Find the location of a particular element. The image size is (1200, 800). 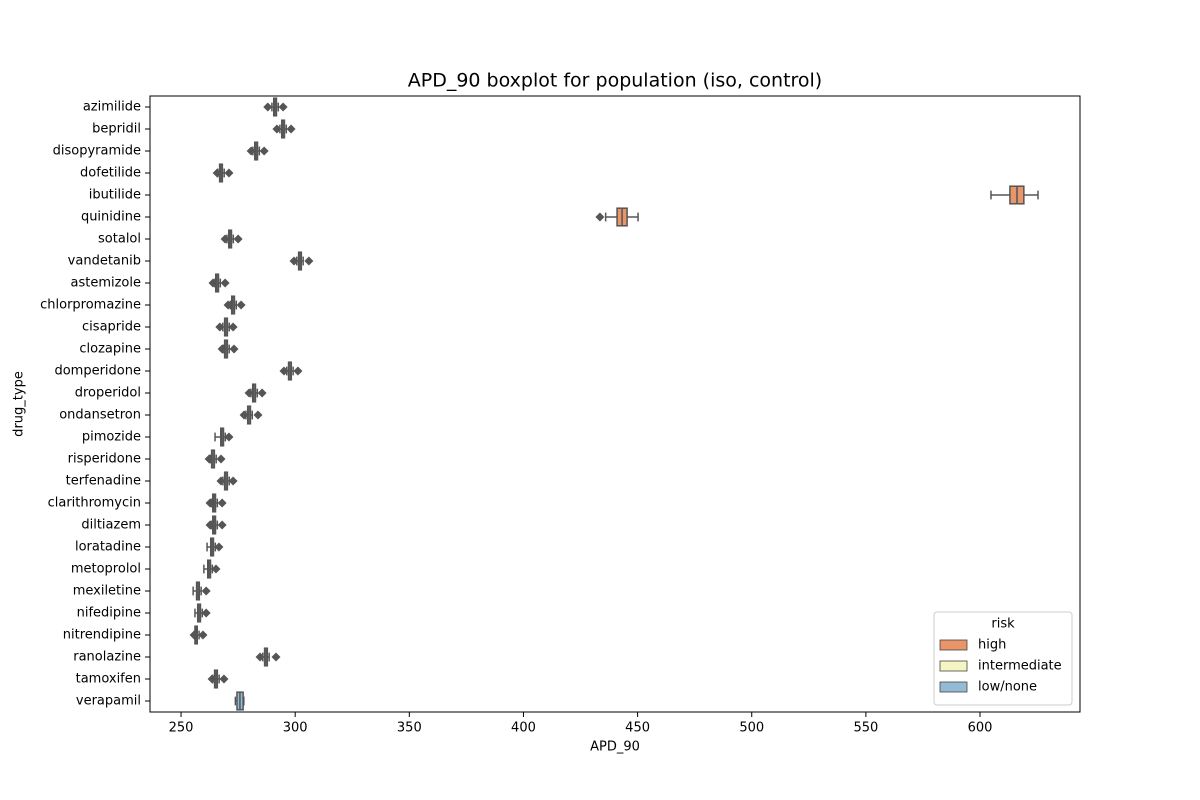

x-tick-label: 350 is located at coordinates (409, 728).